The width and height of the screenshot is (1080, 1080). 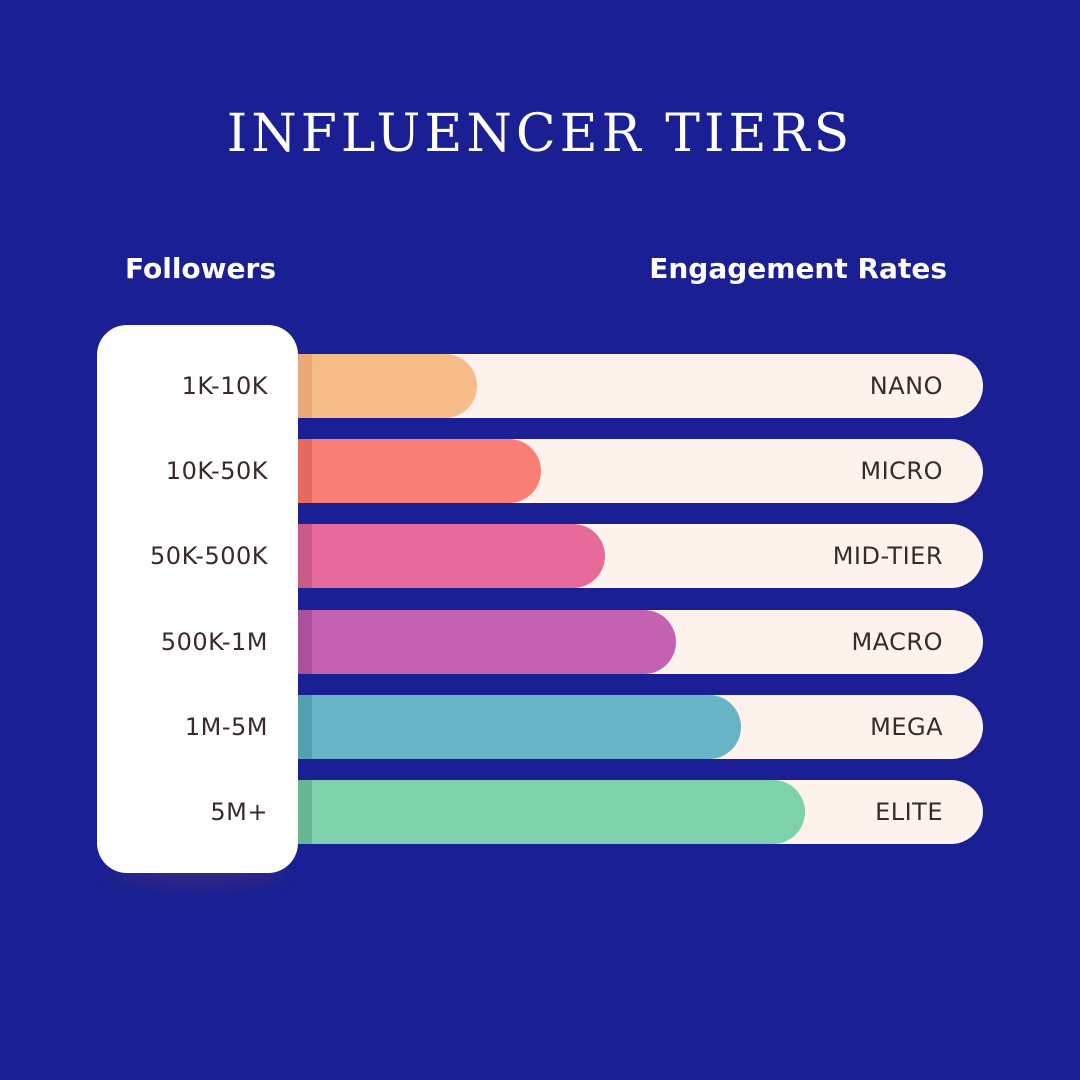 I want to click on tier-label: NANO, so click(x=906, y=386).